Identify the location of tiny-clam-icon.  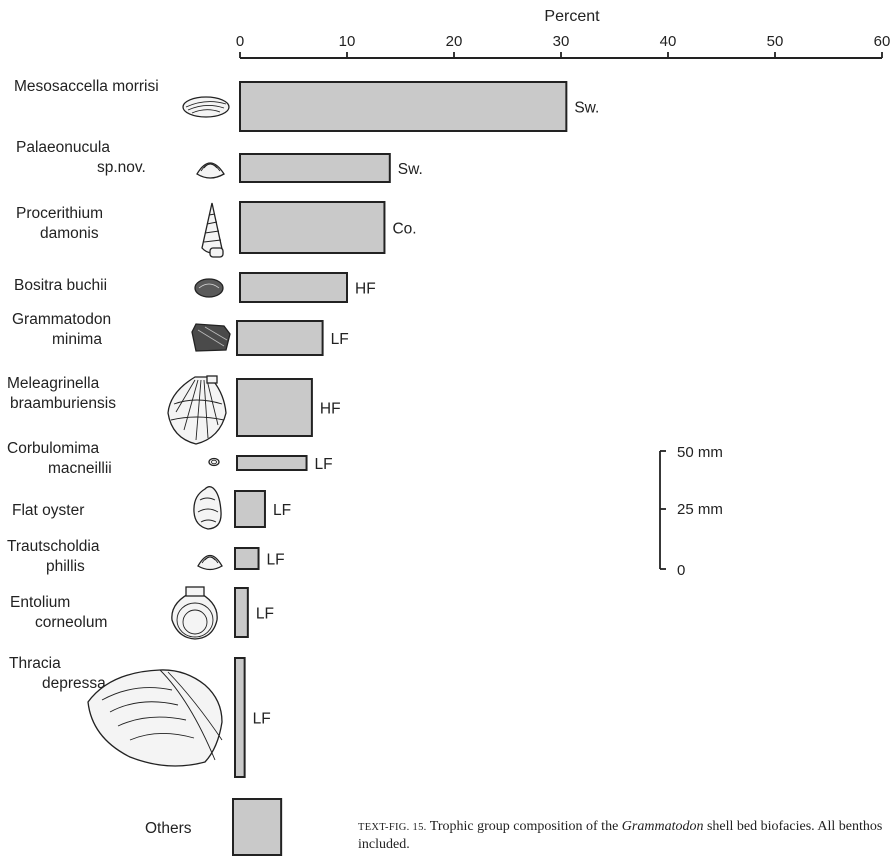
(214, 462).